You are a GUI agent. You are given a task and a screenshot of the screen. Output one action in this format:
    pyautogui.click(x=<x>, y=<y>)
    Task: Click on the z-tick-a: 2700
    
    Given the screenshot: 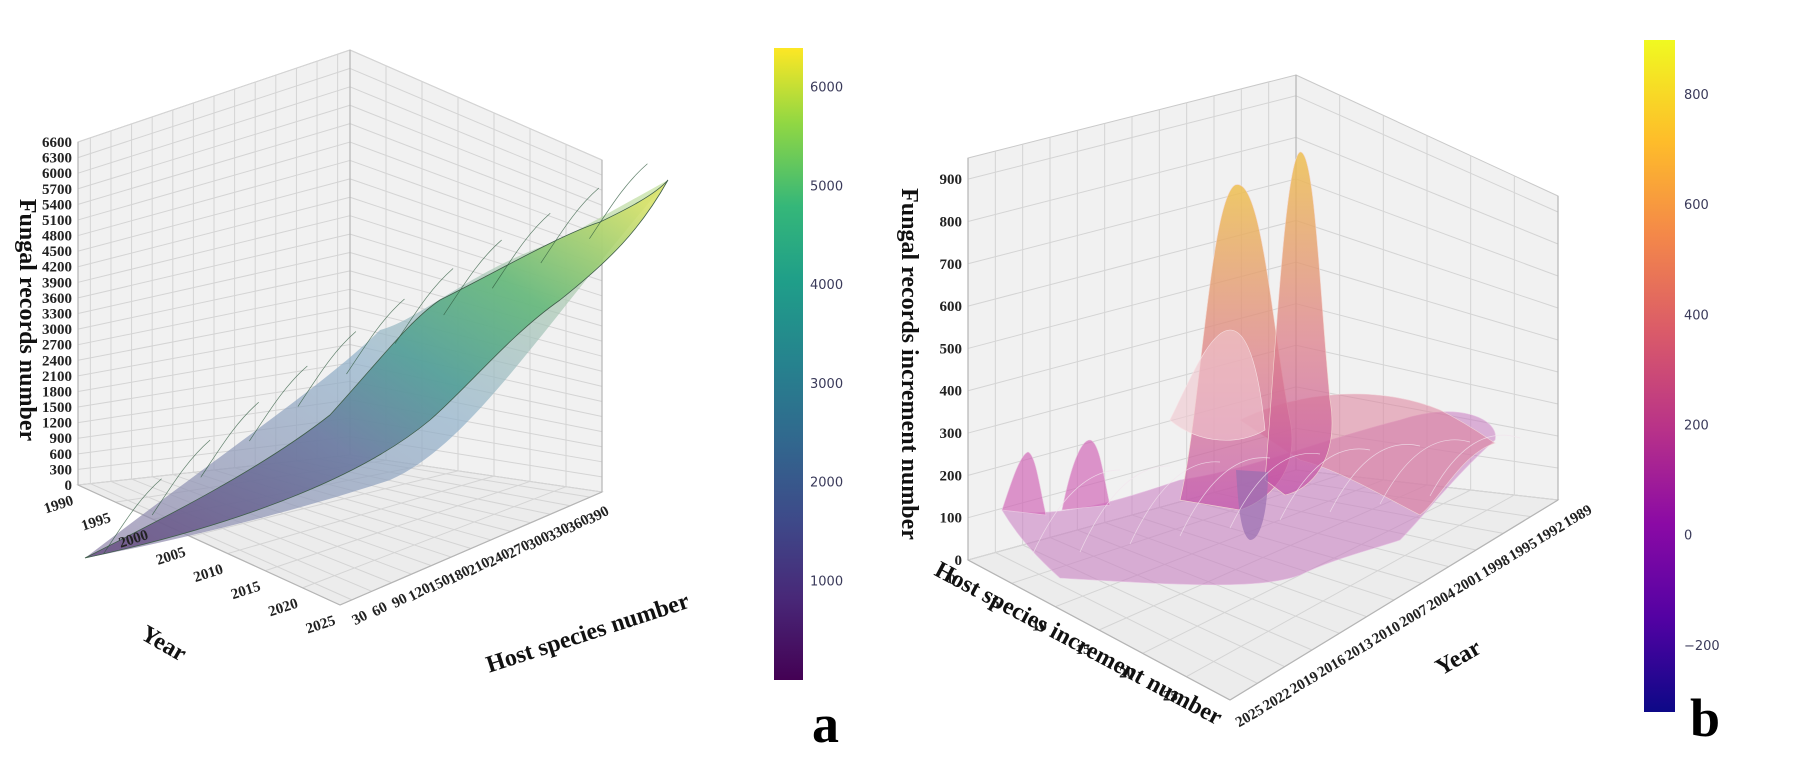 What is the action you would take?
    pyautogui.click(x=57, y=346)
    